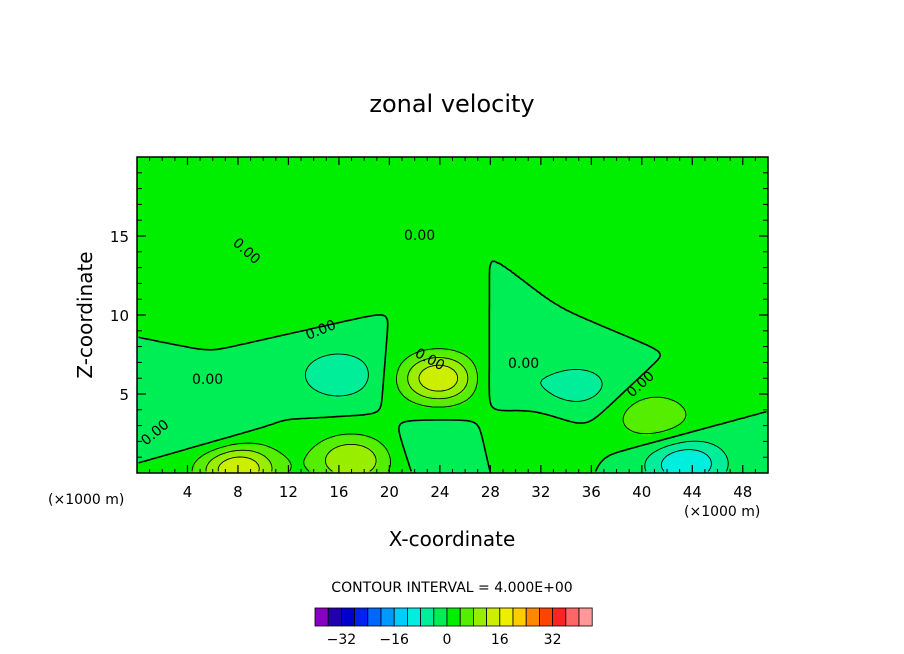 The height and width of the screenshot is (654, 904). I want to click on x-tick-label: 40, so click(641, 492).